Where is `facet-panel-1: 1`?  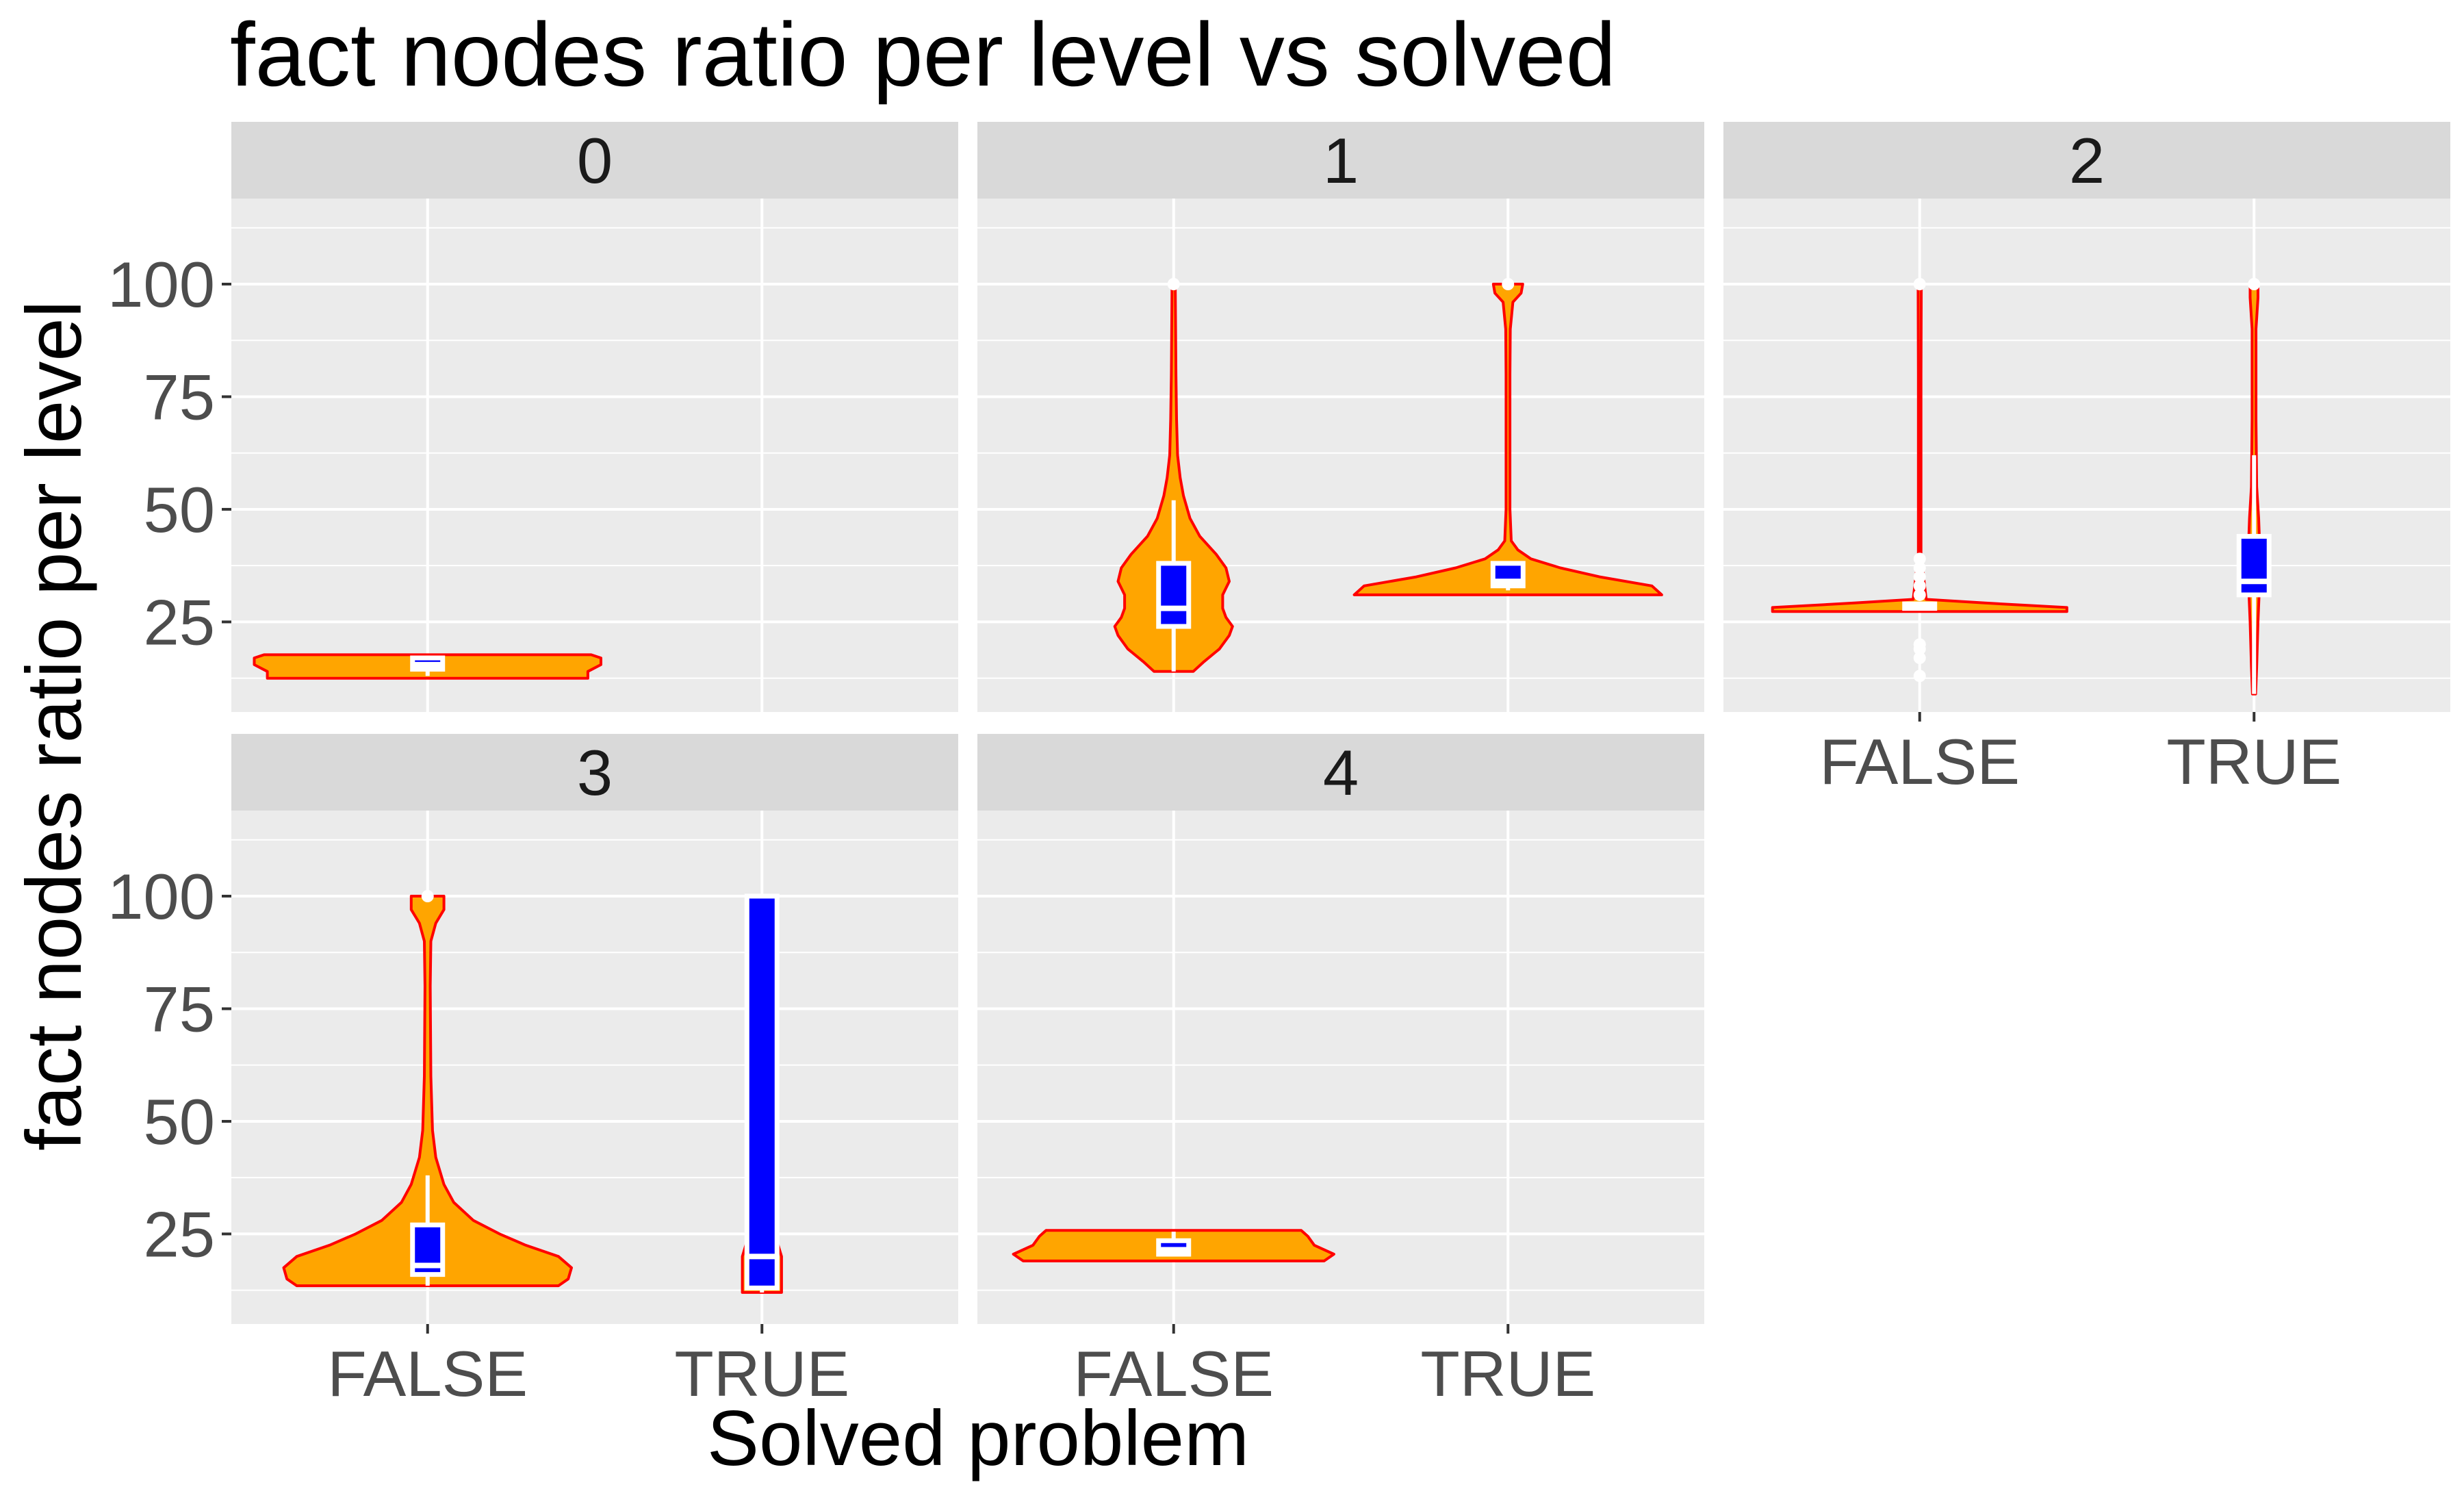 facet-panel-1: 1 is located at coordinates (1340, 417).